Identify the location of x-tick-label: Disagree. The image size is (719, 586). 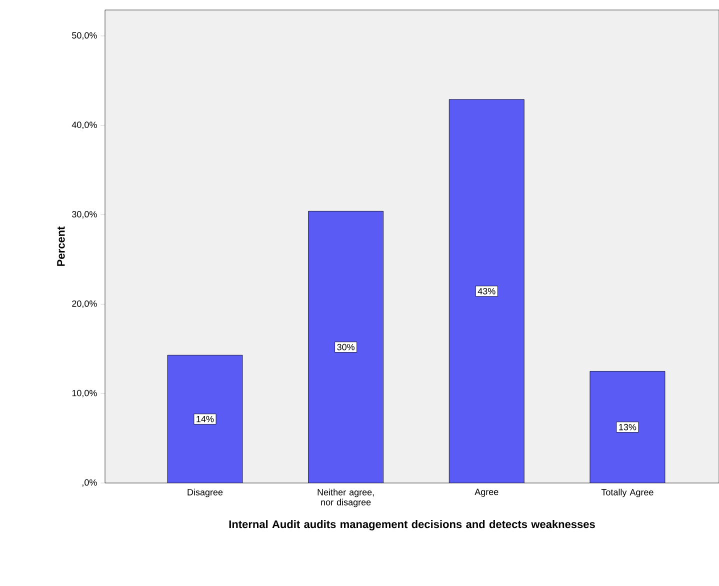
(205, 493).